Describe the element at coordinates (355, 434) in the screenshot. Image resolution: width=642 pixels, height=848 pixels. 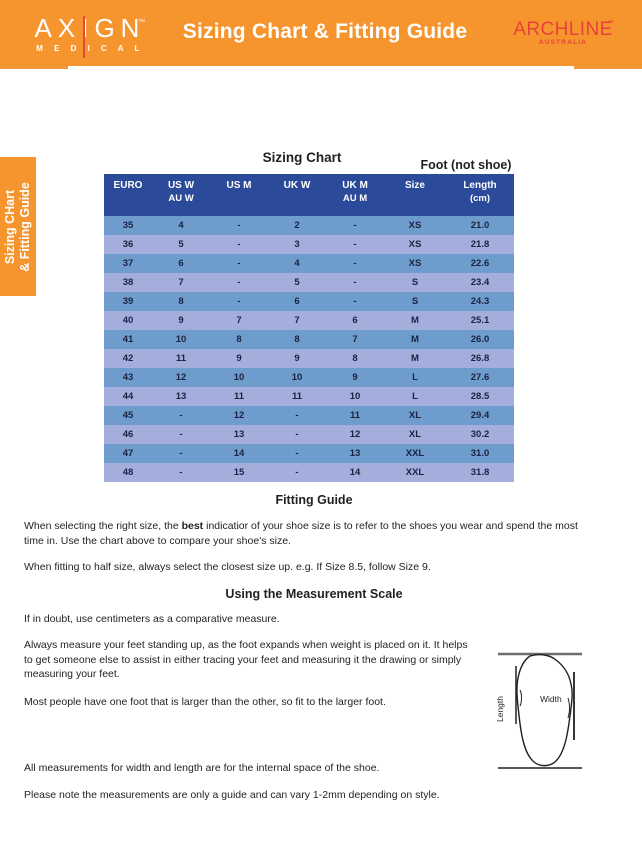
I see `table-cell: 12` at that location.